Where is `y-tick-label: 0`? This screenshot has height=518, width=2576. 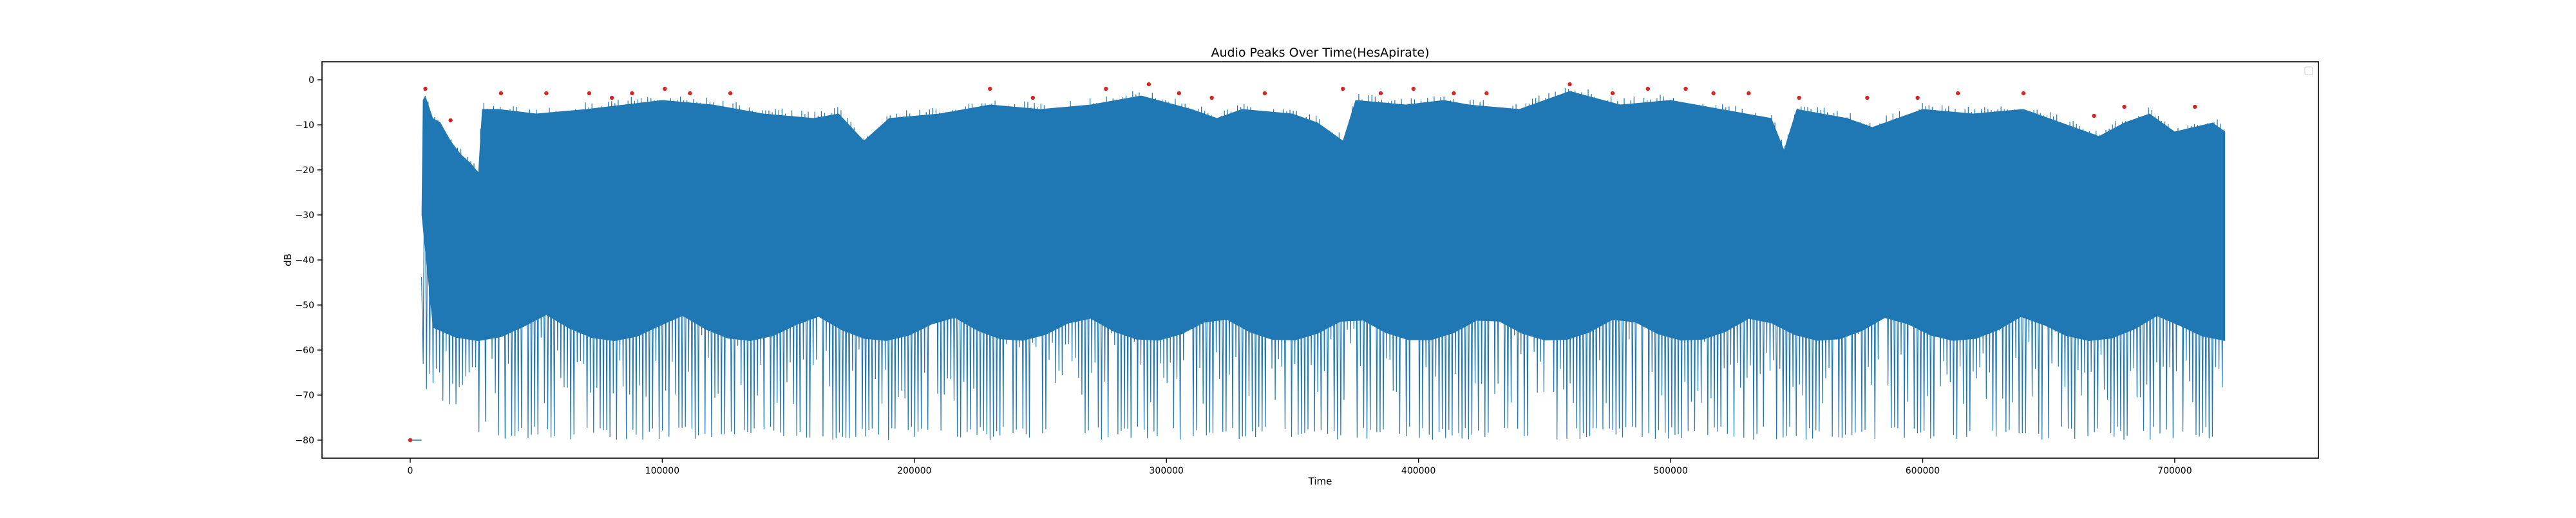 y-tick-label: 0 is located at coordinates (311, 80).